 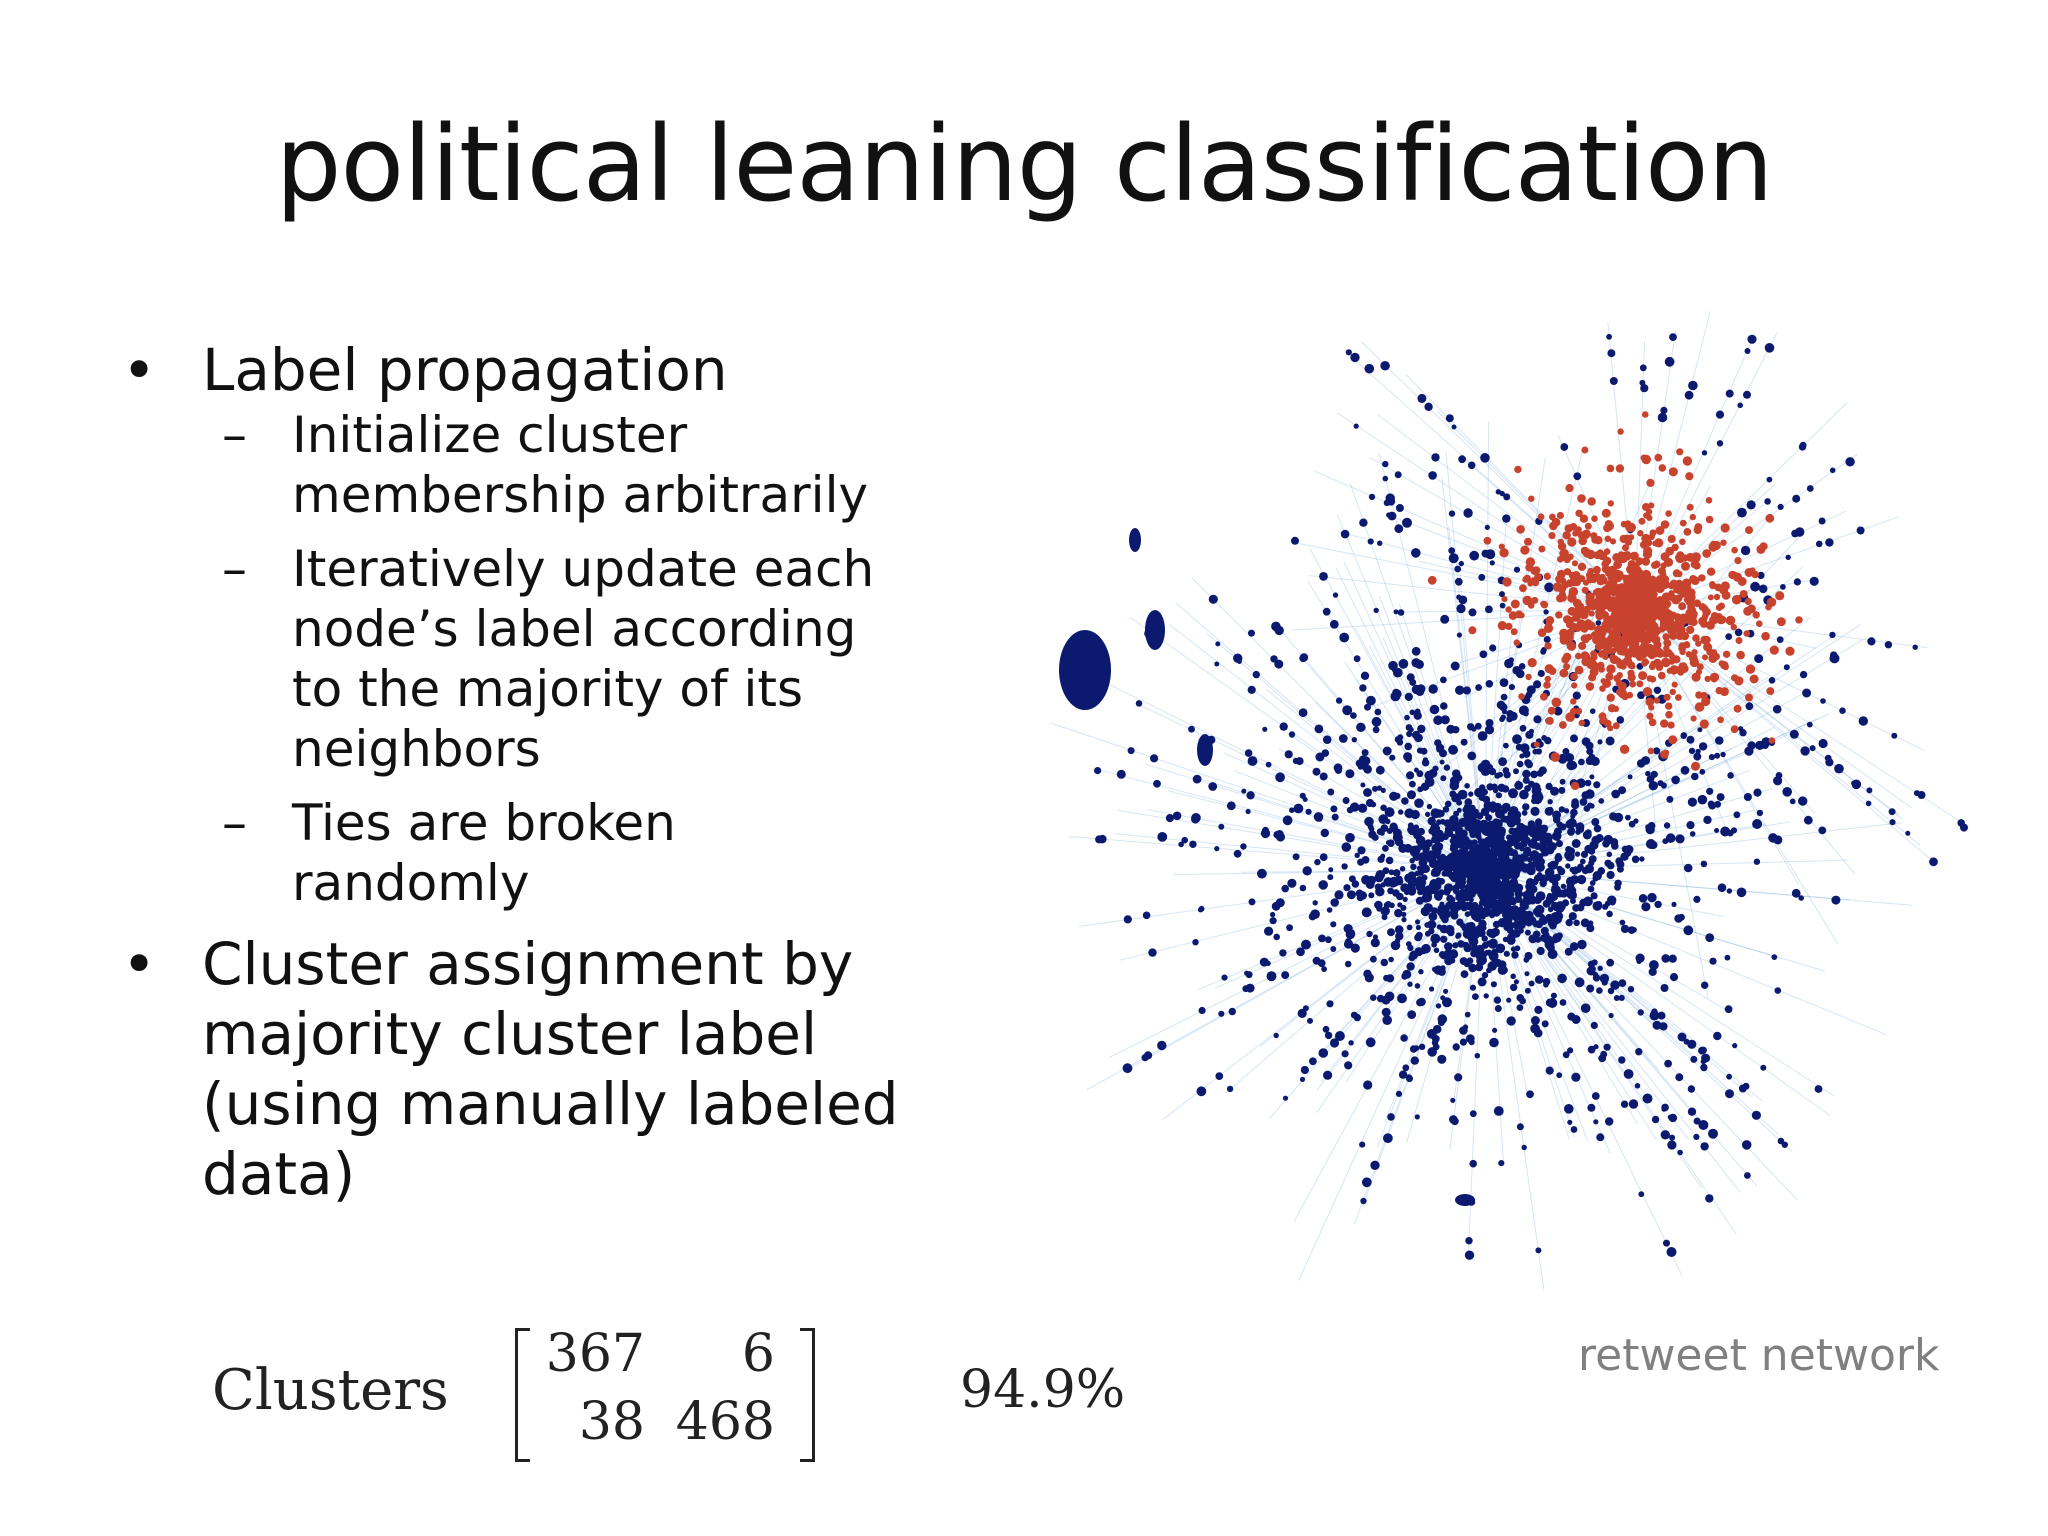 What do you see at coordinates (1043, 1390) in the screenshot?
I see `accuracy-value: 94.9%` at bounding box center [1043, 1390].